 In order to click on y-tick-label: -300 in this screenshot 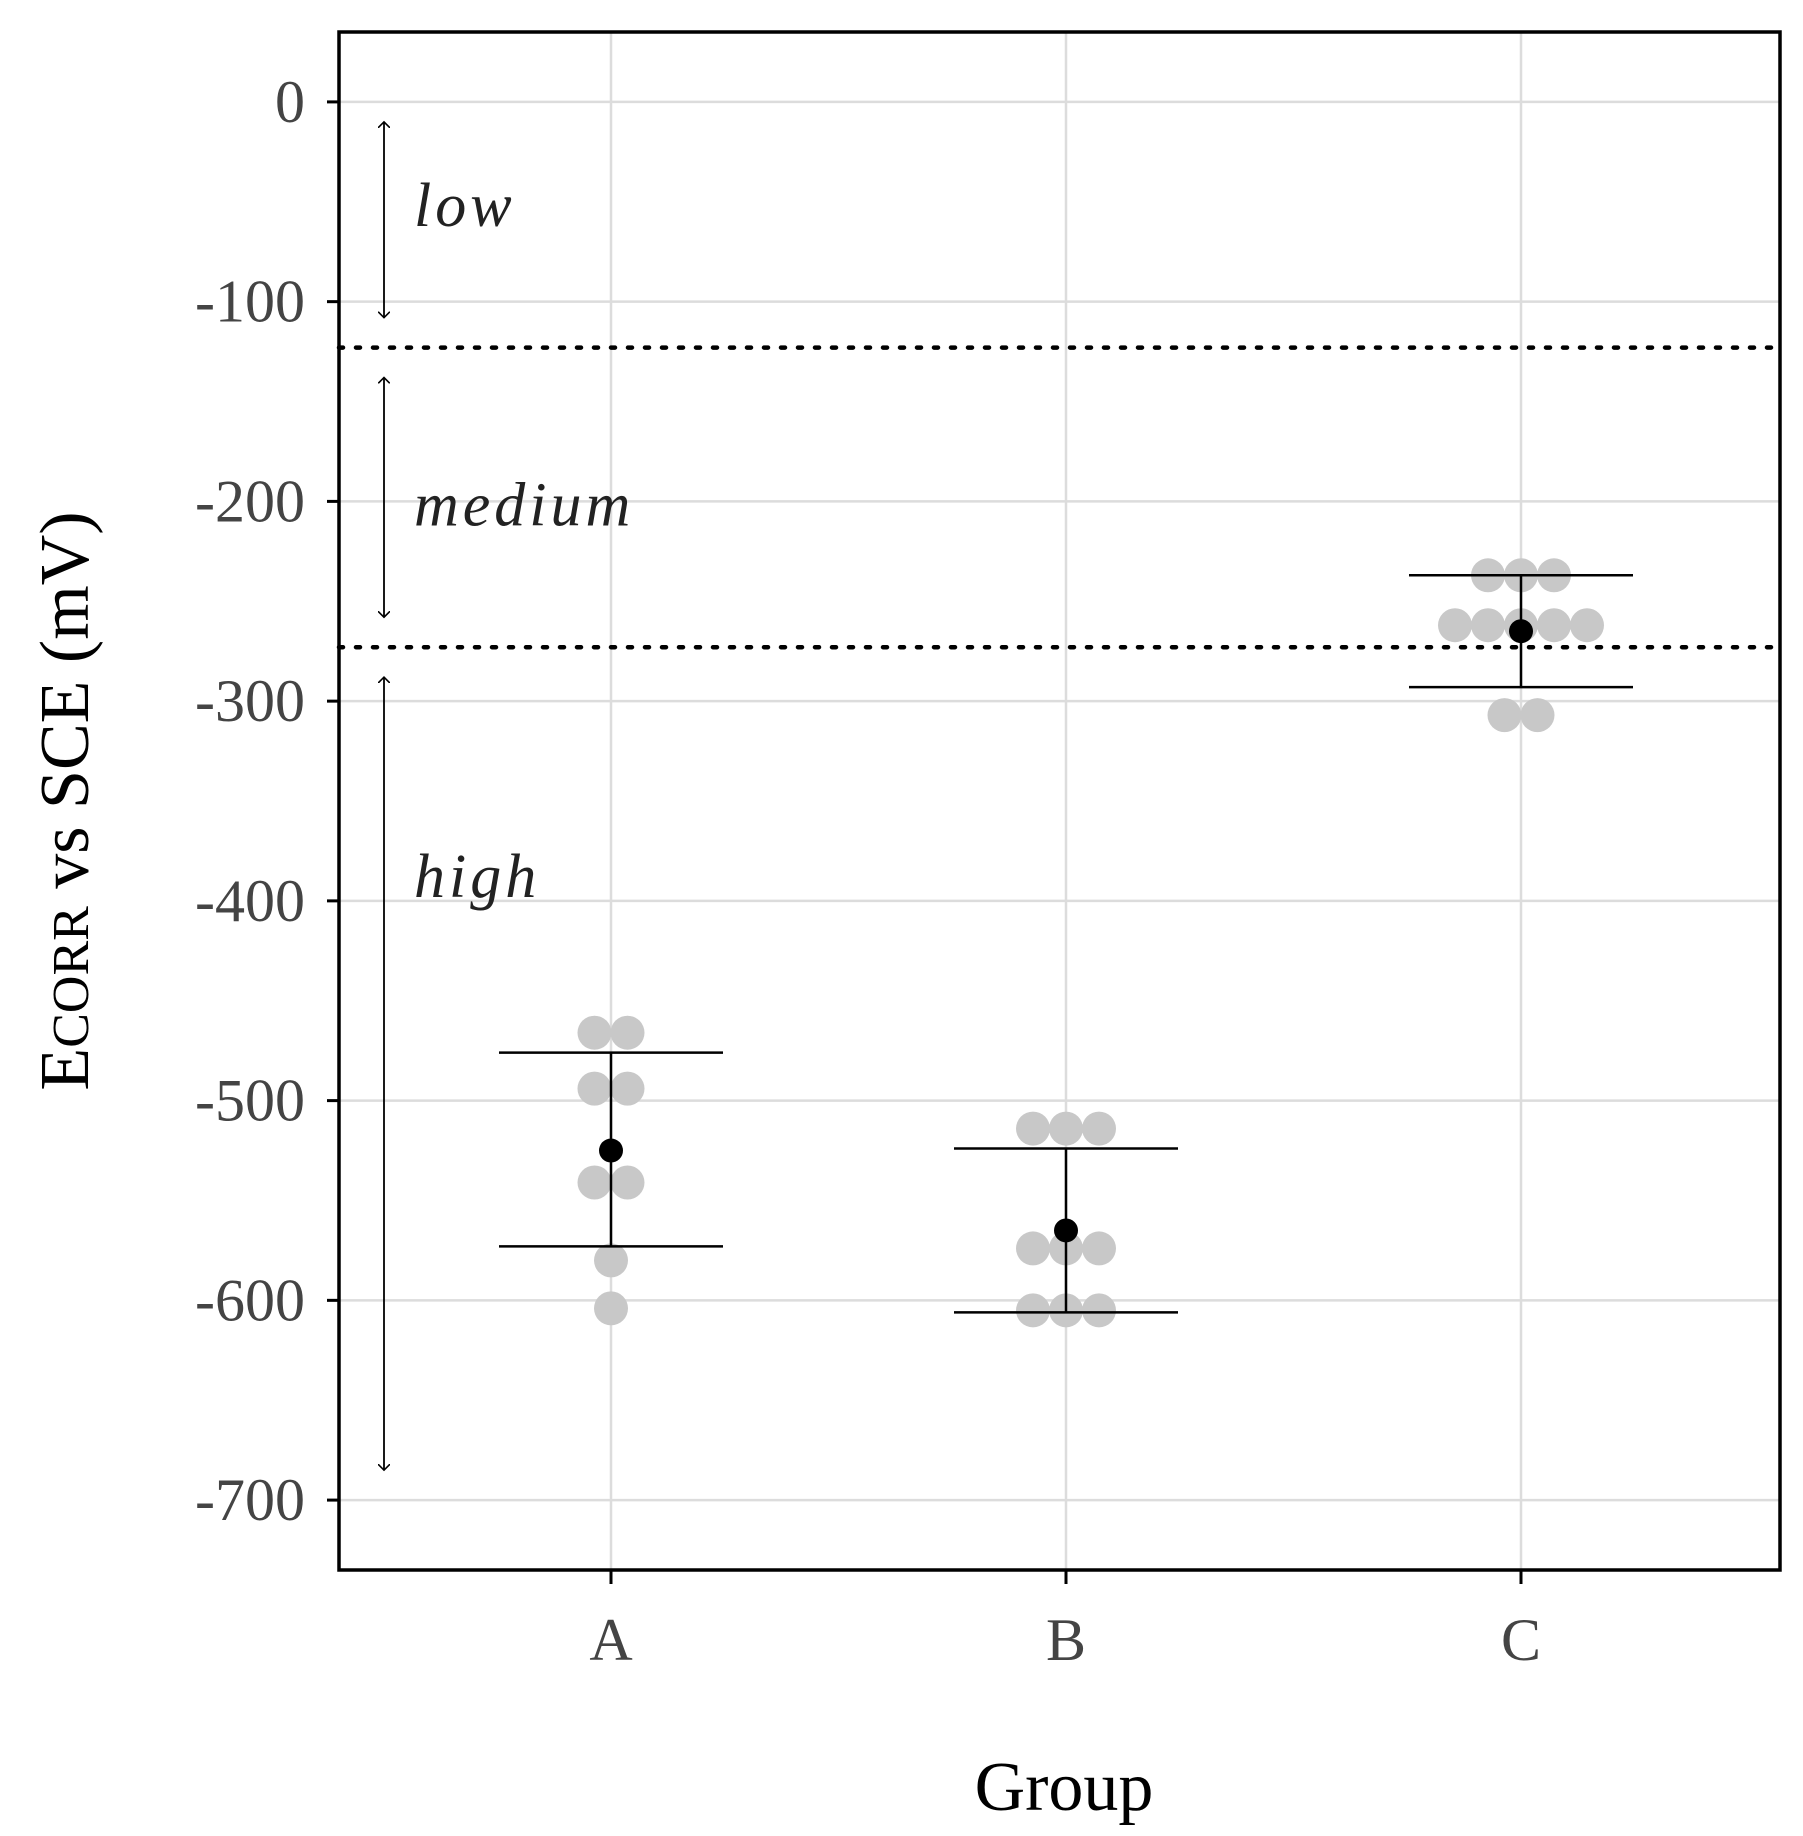, I will do `click(250, 701)`.